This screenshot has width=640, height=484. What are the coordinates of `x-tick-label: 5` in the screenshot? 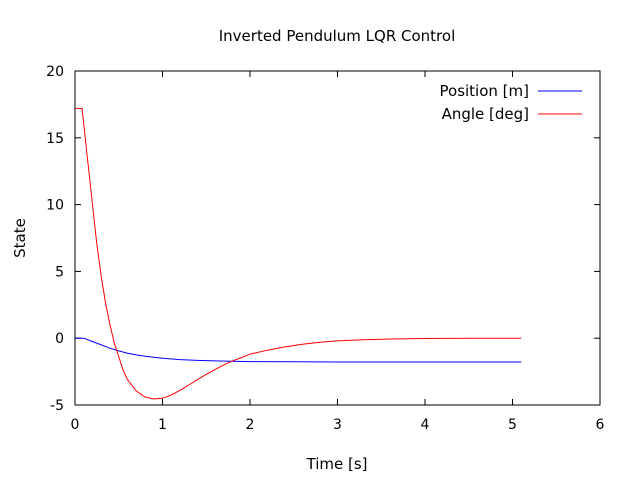 It's located at (512, 425).